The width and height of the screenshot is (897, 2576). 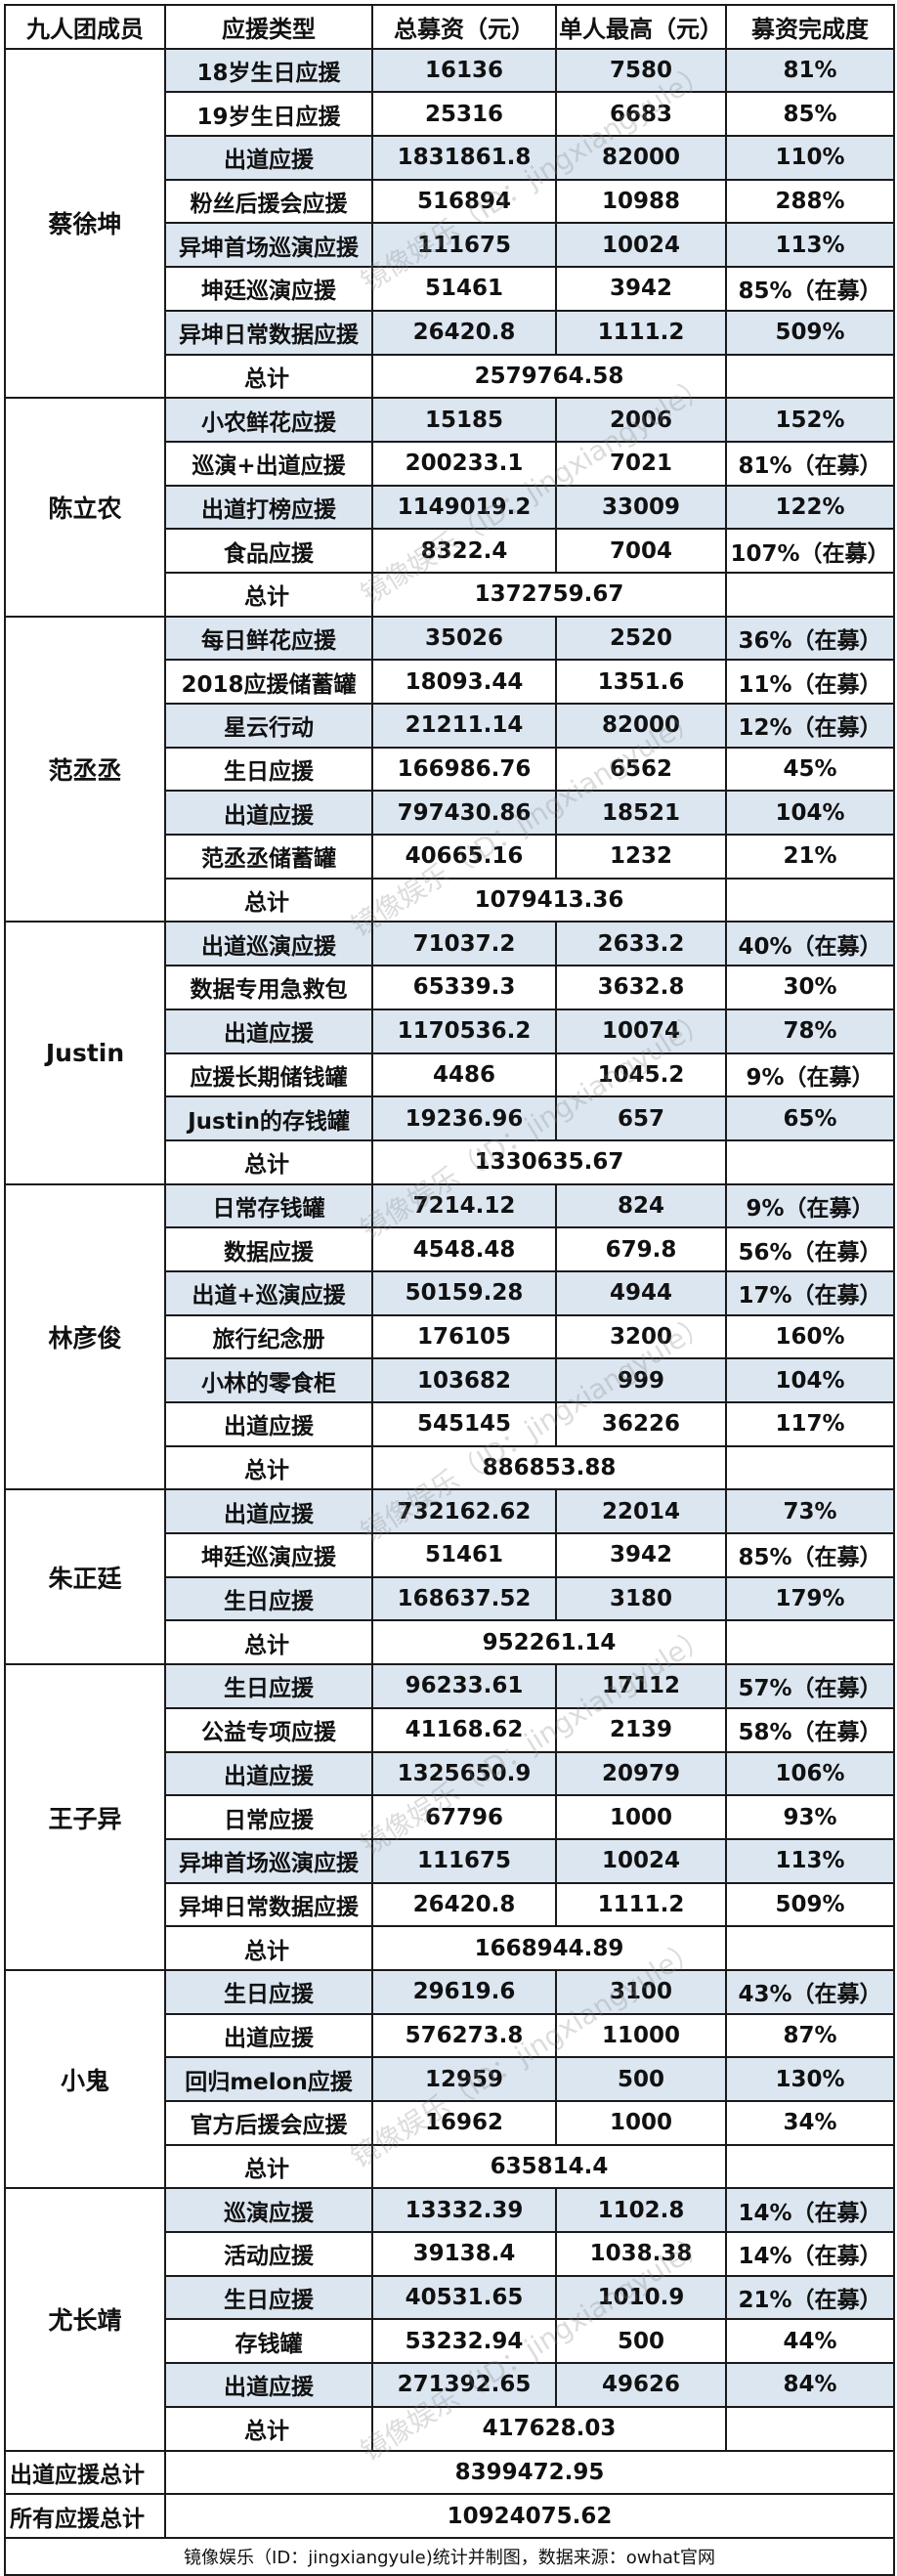 I want to click on table-row: 朱正廷 出道应援 732162.62 22014 73%, so click(x=449, y=1577).